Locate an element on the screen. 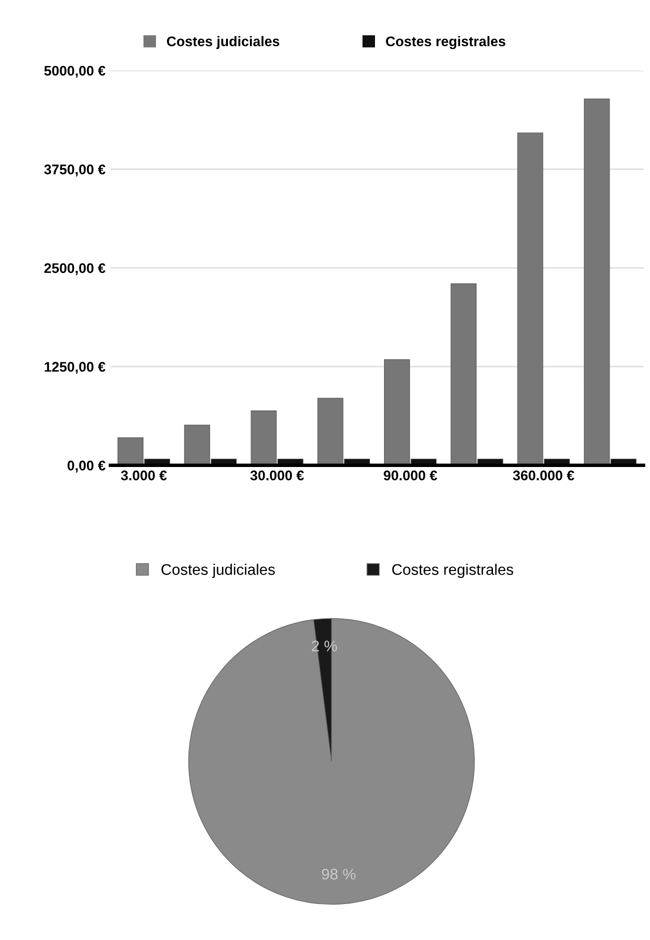  x-tick-label: 30.000 € is located at coordinates (277, 475).